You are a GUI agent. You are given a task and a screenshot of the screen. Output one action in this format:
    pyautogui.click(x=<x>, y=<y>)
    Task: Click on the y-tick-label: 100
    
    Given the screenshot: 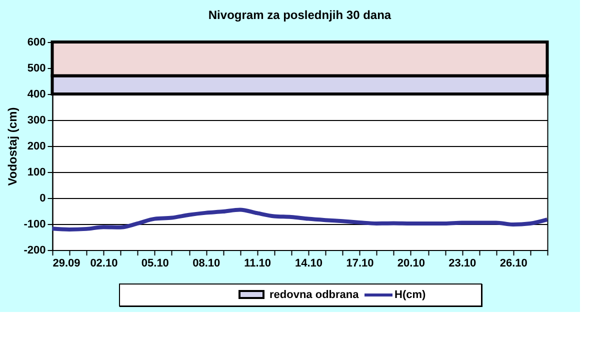 What is the action you would take?
    pyautogui.click(x=36, y=172)
    